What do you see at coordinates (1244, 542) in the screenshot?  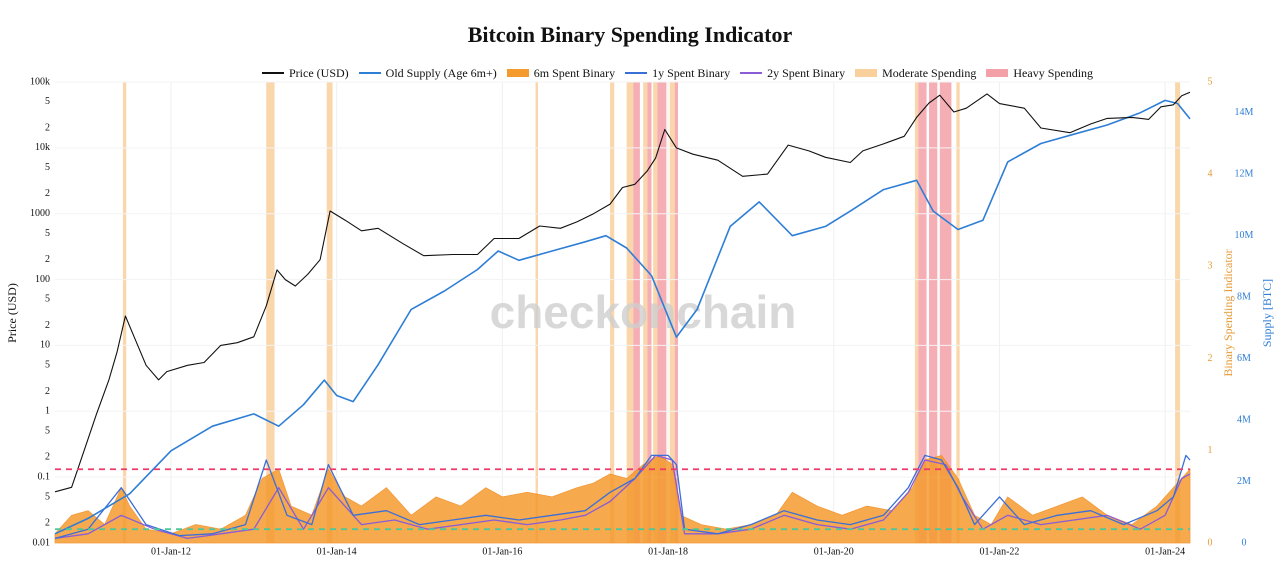 I see `supply-axis-tick: 0` at bounding box center [1244, 542].